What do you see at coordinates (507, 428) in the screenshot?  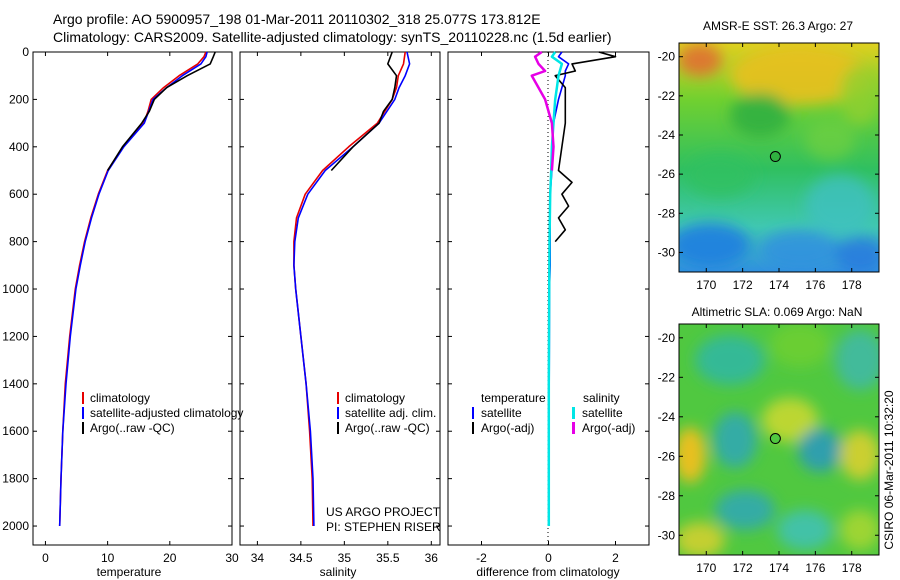 I see `legend-temp-argo-label: Argo(-adj)` at bounding box center [507, 428].